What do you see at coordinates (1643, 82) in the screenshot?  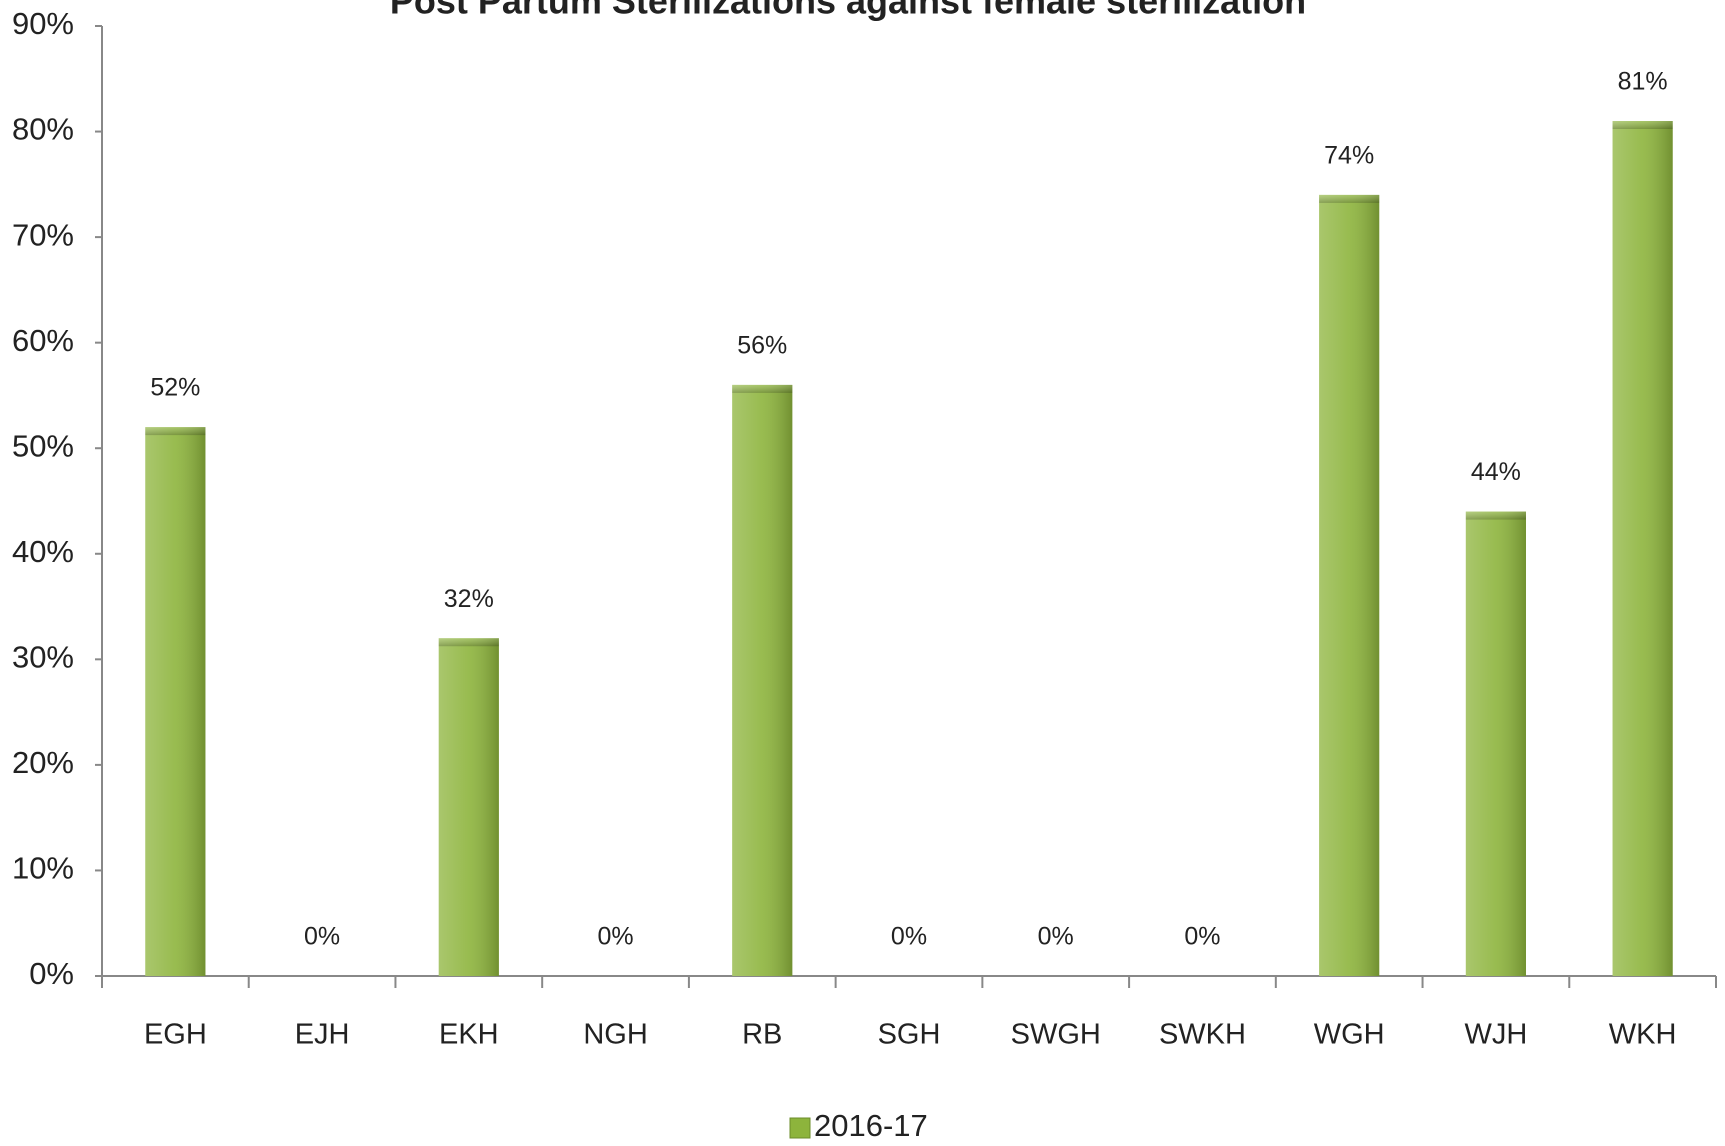 I see `data-label: 81%` at bounding box center [1643, 82].